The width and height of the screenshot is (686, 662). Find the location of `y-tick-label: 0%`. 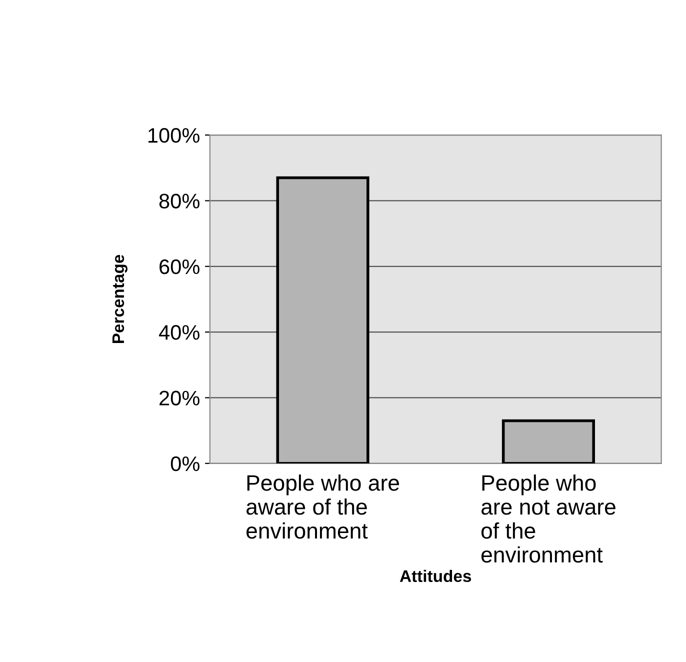

y-tick-label: 0% is located at coordinates (185, 464).